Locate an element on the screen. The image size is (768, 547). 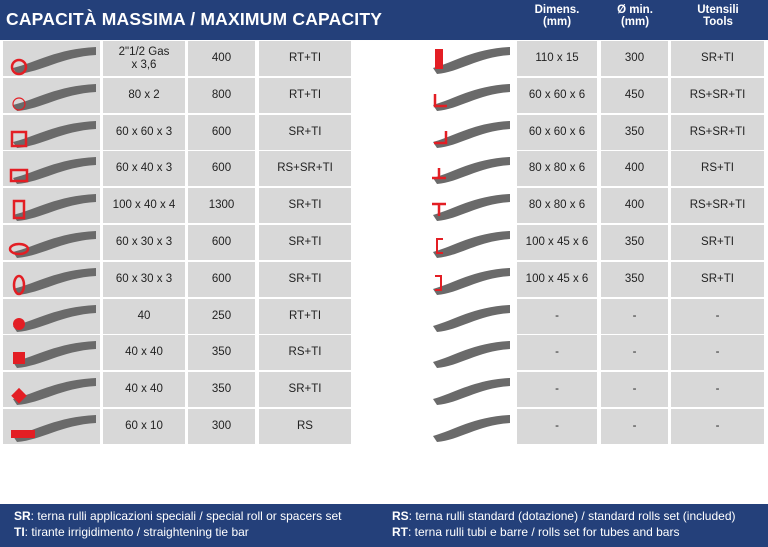
tools-cell: RS is located at coordinates (305, 426).